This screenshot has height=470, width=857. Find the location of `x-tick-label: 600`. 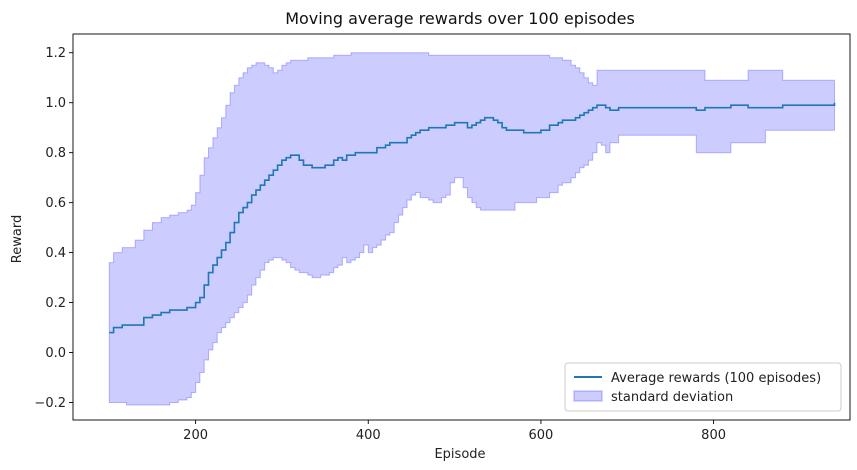

x-tick-label: 600 is located at coordinates (541, 435).